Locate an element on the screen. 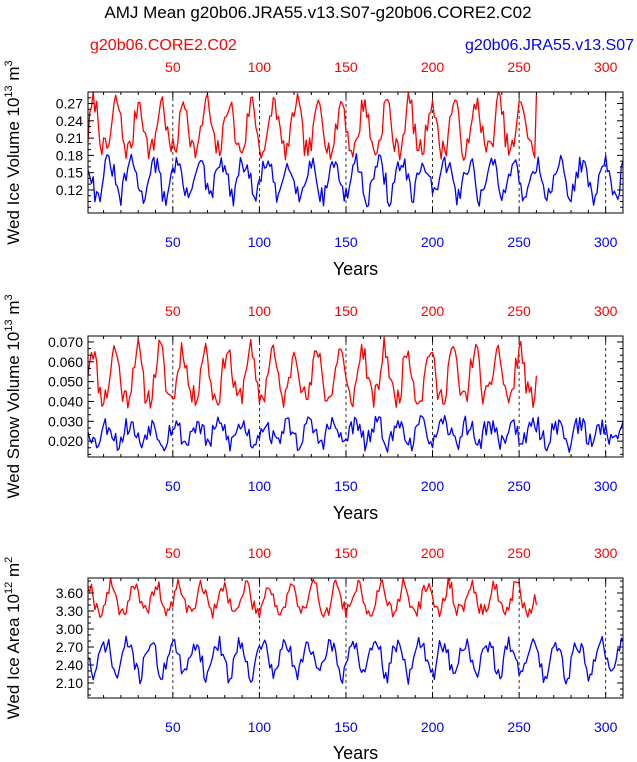 This screenshot has width=637, height=762. y-axis-label: Wed Ice Area 1012 m2 is located at coordinates (13, 638).